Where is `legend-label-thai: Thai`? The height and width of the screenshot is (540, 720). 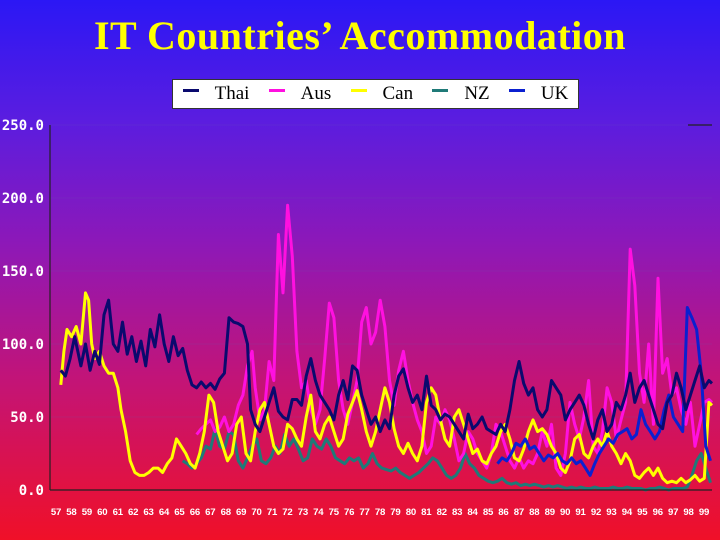
legend-label-thai: Thai is located at coordinates (232, 93).